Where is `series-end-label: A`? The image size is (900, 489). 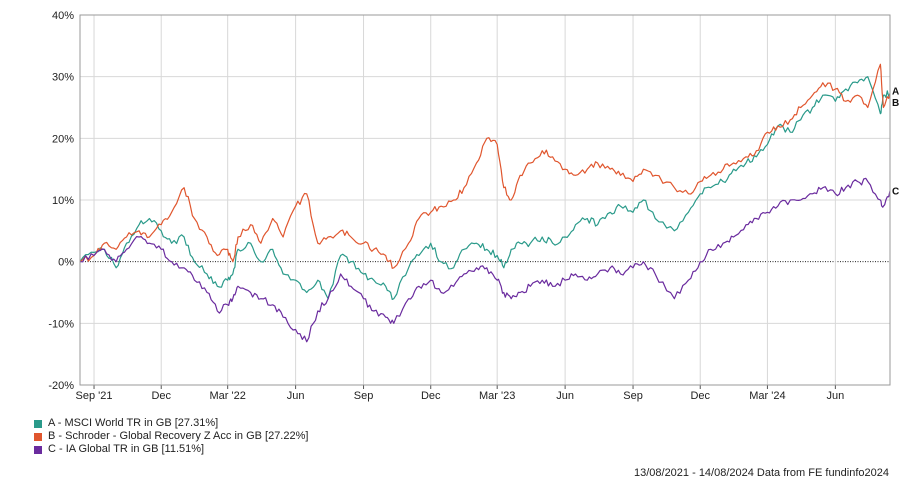 series-end-label: A is located at coordinates (895, 91).